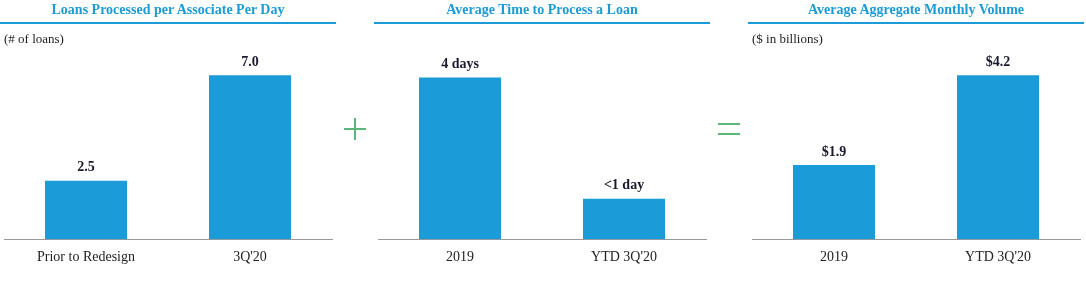 The width and height of the screenshot is (1086, 282). I want to click on data-label: $1.9, so click(834, 151).